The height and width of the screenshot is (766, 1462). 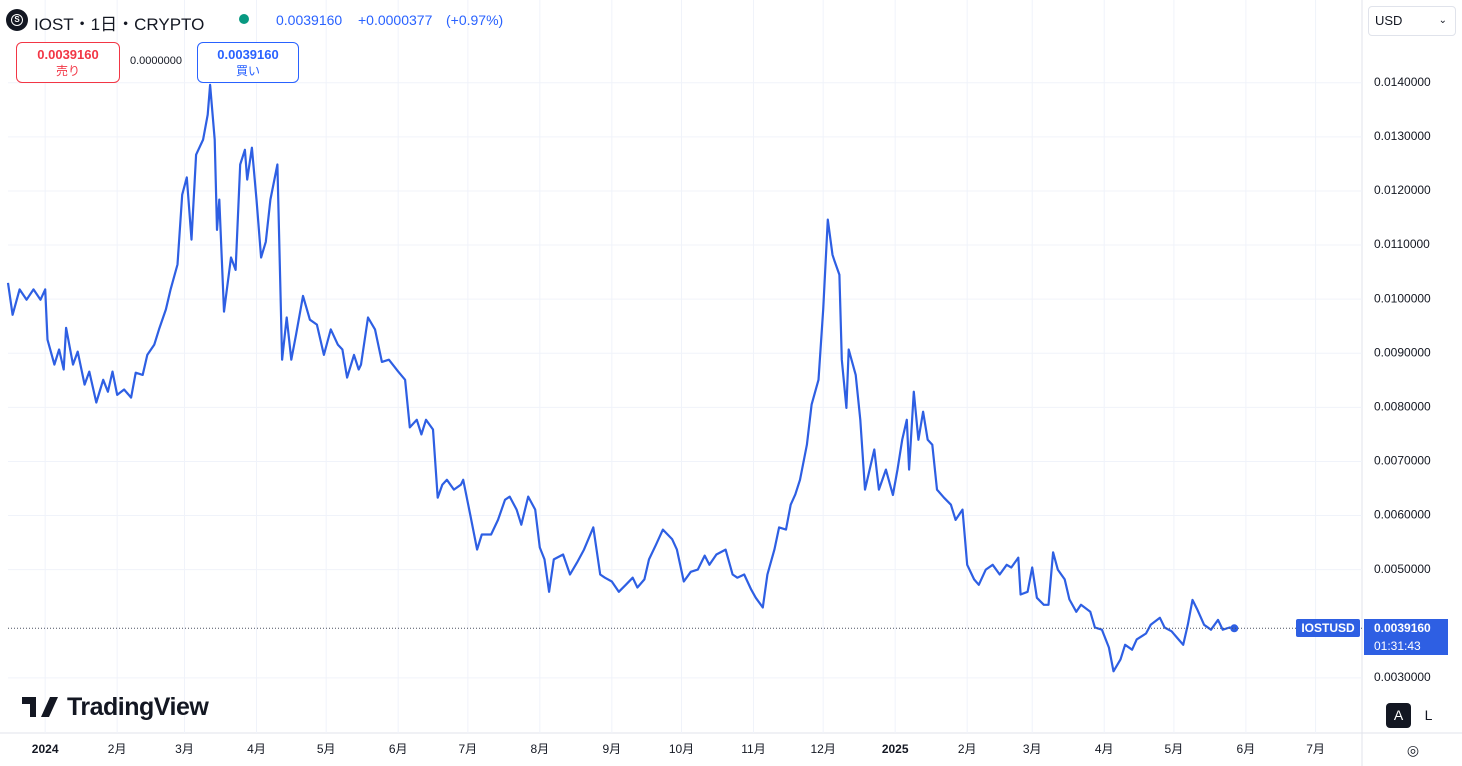 I want to click on y-tick-label: 0.0080000, so click(x=1402, y=407).